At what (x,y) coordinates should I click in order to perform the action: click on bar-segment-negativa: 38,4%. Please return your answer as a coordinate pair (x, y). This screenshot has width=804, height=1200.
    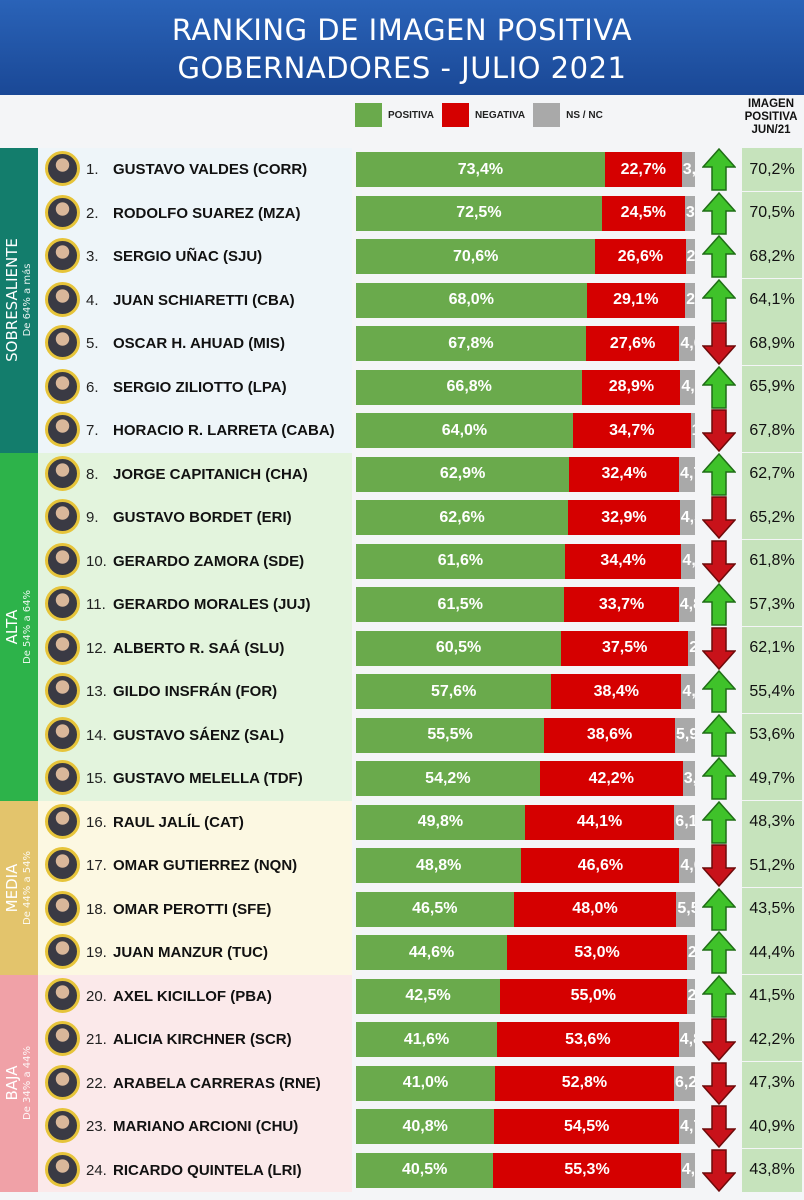
    Looking at the image, I should click on (616, 691).